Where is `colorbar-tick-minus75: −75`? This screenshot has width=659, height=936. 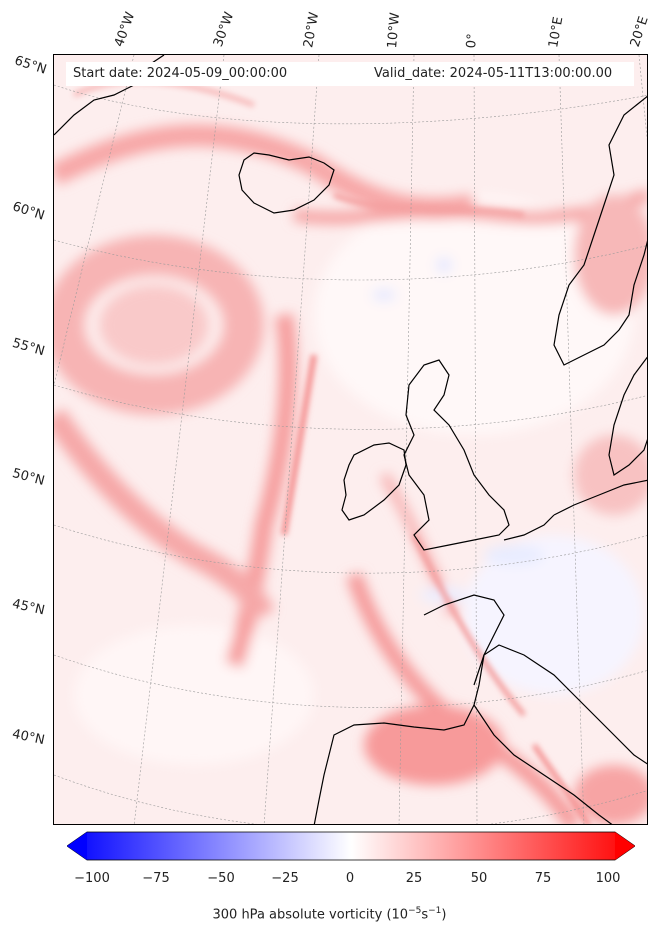 colorbar-tick-minus75: −75 is located at coordinates (156, 878).